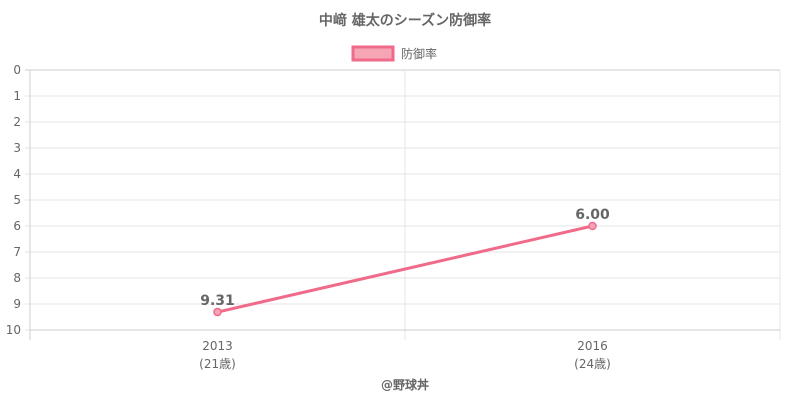 This screenshot has width=800, height=400. I want to click on x-tick-sublabel: (24歳), so click(592, 364).